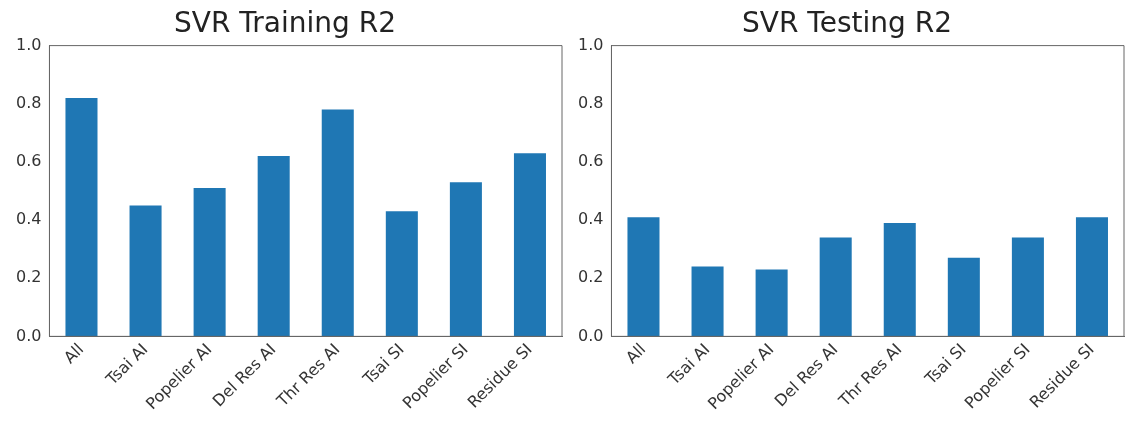 This screenshot has height=427, width=1137. Describe the element at coordinates (285, 23) in the screenshot. I see `chart-title: SVR Training R2` at that location.